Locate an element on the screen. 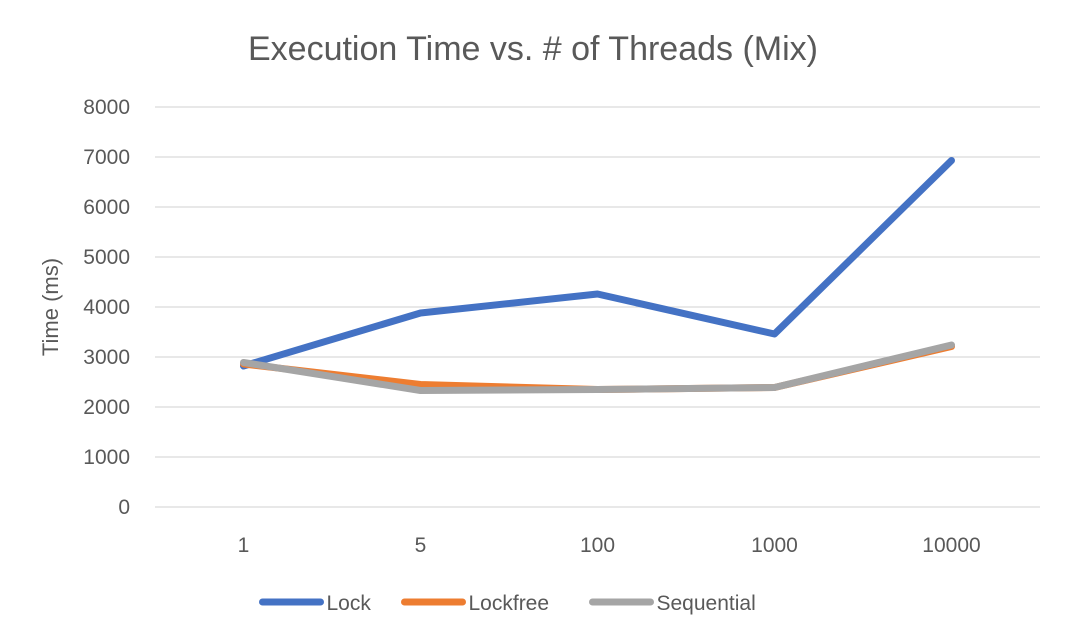  legend-item-lockfree: Lockfree is located at coordinates (475, 603).